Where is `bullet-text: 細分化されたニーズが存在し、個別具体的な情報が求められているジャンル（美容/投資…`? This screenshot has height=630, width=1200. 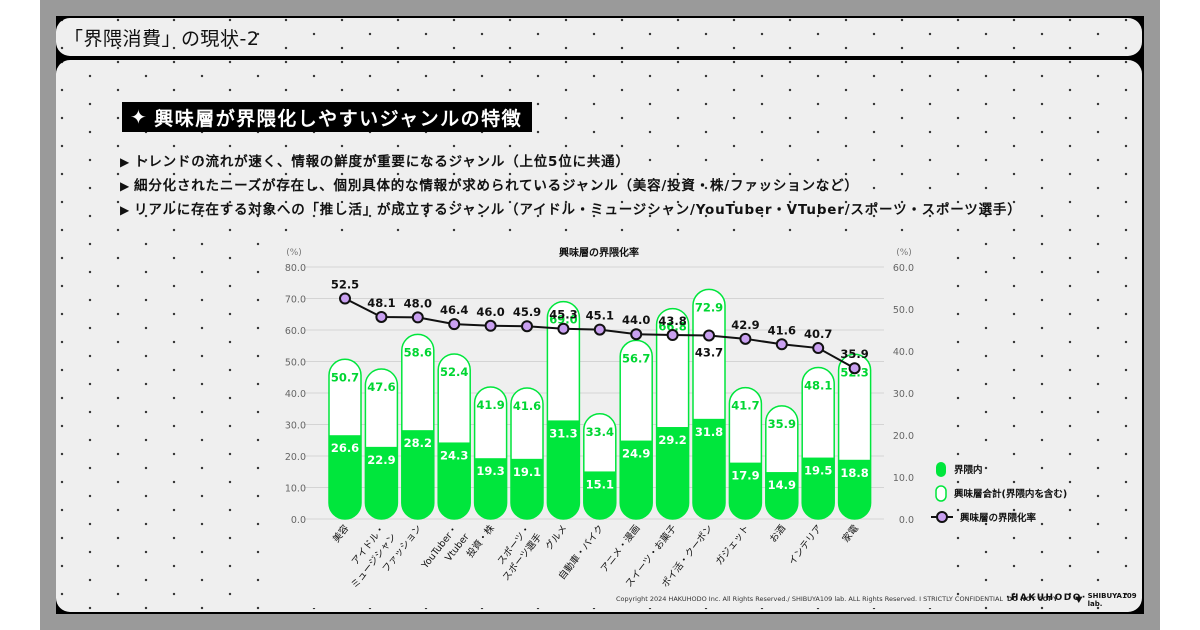 bullet-text: 細分化されたニーズが存在し、個別具体的な情報が求められているジャンル（美容/投資… is located at coordinates (496, 186).